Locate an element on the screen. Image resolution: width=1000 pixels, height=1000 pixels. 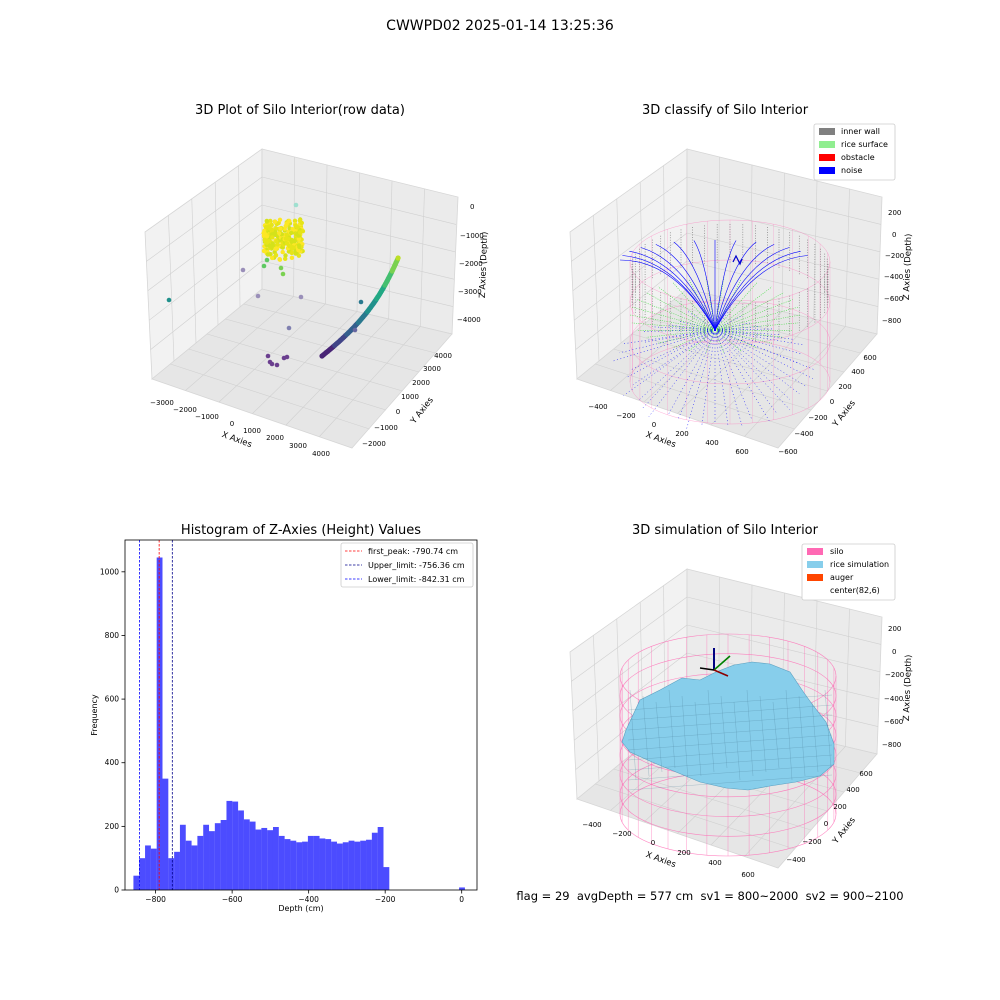
legend-label-auger: auger is located at coordinates (842, 577).